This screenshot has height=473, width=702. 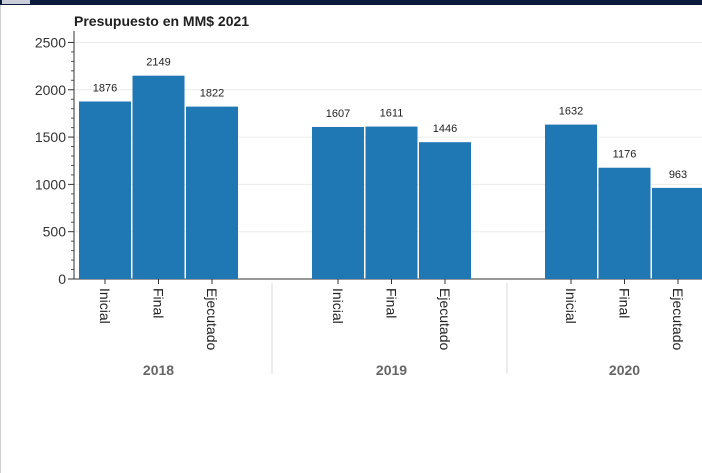 I want to click on bar-value-label: 1632, so click(x=571, y=112).